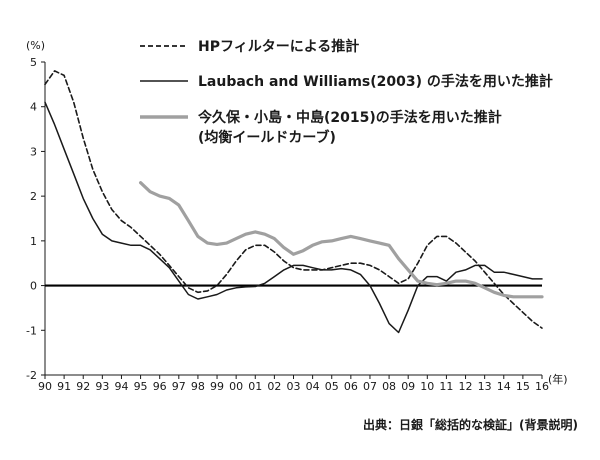 This screenshot has width=600, height=460. What do you see at coordinates (278, 46) in the screenshot?
I see `legend-label-1: HPフィルターによる推計` at bounding box center [278, 46].